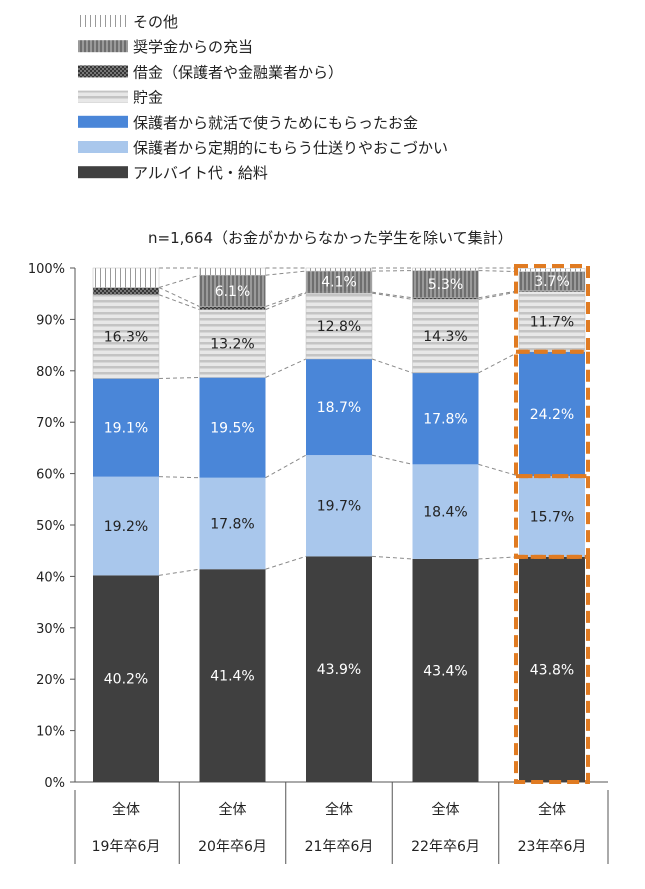  Describe the element at coordinates (445, 671) in the screenshot. I see `data-label: 43.4%` at that location.